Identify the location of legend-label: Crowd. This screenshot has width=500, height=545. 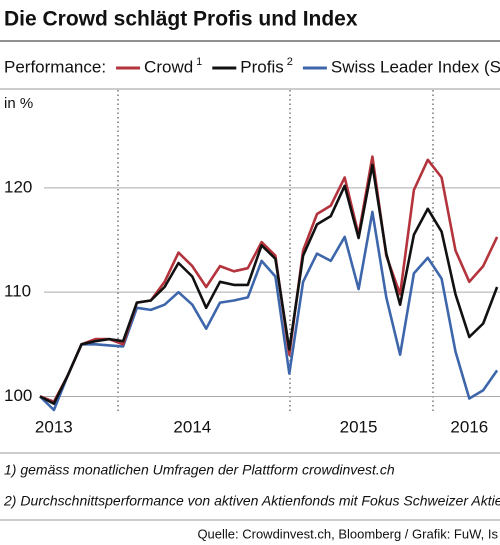
(168, 66).